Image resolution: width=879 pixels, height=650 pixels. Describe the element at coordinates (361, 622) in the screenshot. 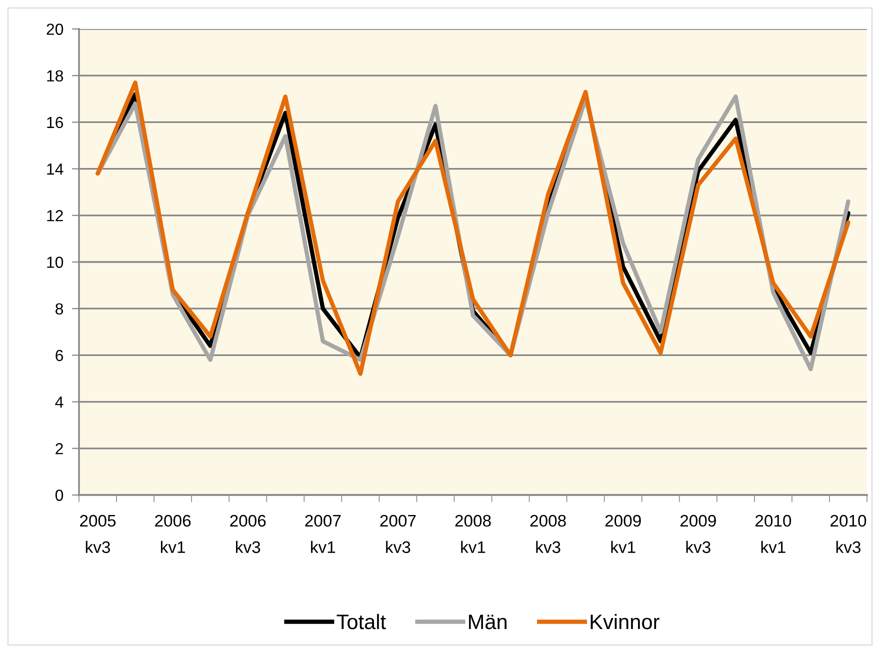

I see `legend-label: Totalt` at that location.